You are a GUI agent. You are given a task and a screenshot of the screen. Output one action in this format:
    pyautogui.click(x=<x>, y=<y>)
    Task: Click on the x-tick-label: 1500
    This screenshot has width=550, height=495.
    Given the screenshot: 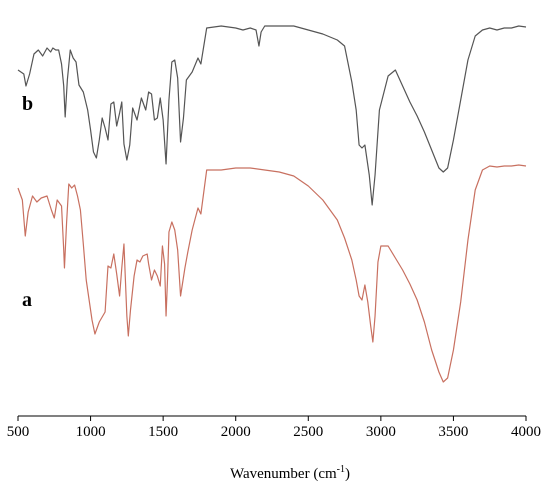 What is the action you would take?
    pyautogui.click(x=163, y=432)
    